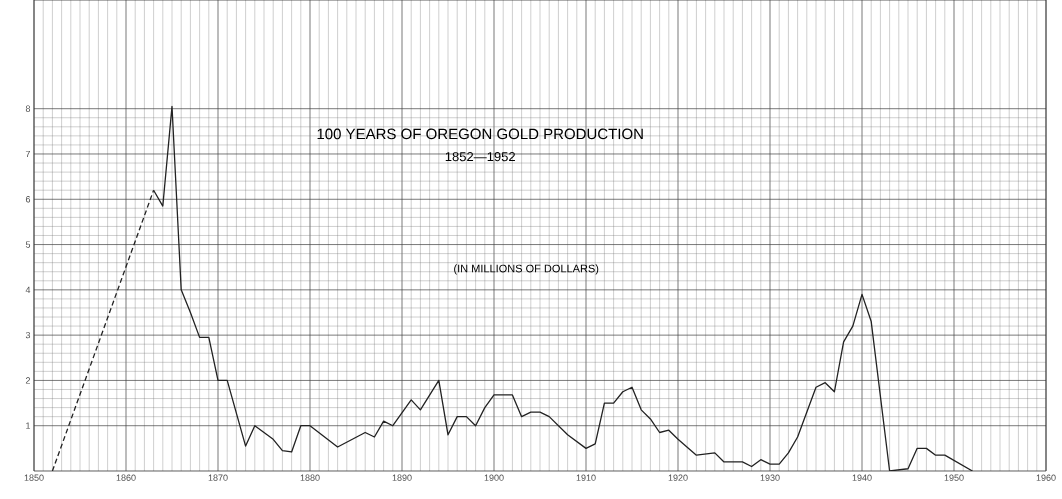  Describe the element at coordinates (770, 477) in the screenshot. I see `x-tick-label: 1930` at that location.